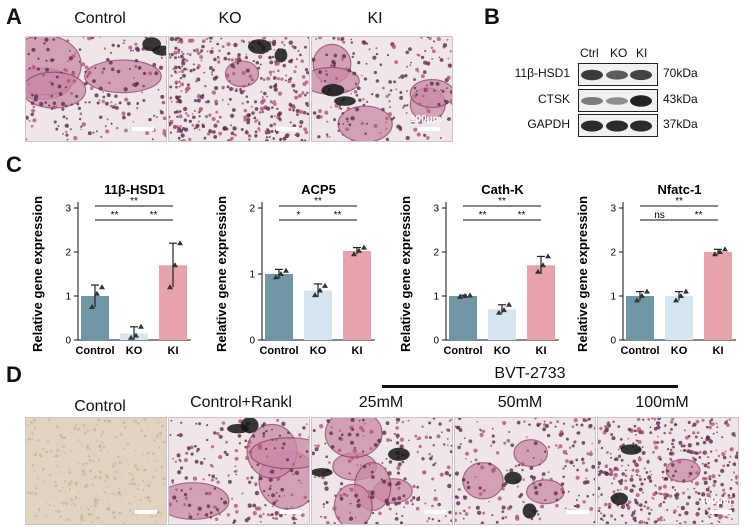  What do you see at coordinates (589, 53) in the screenshot?
I see `blot-lane-ctrl: Ctrl` at bounding box center [589, 53].